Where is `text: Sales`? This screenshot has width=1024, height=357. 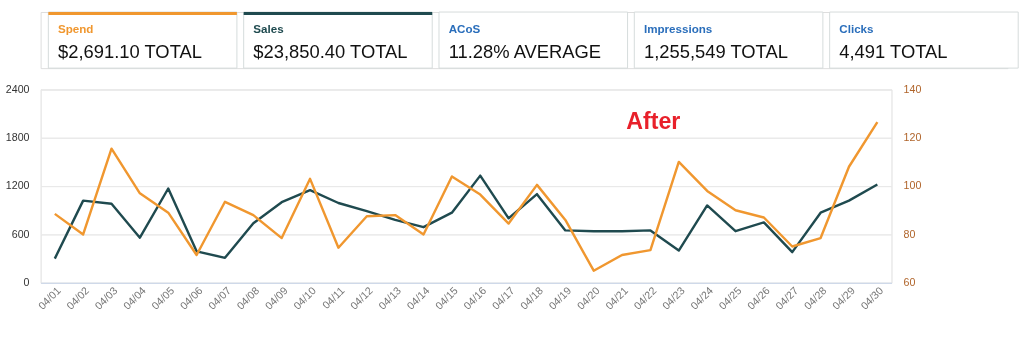 text: Sales is located at coordinates (268, 29).